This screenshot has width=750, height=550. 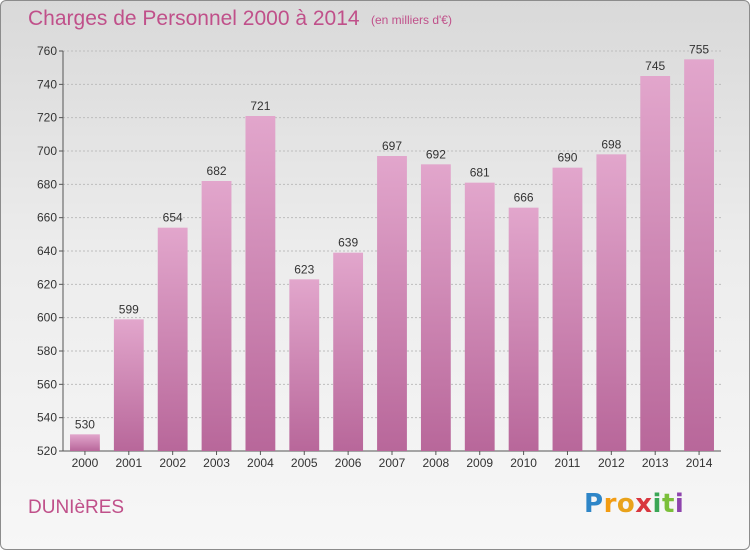 I want to click on x-tick-label: 2014, so click(x=699, y=463).